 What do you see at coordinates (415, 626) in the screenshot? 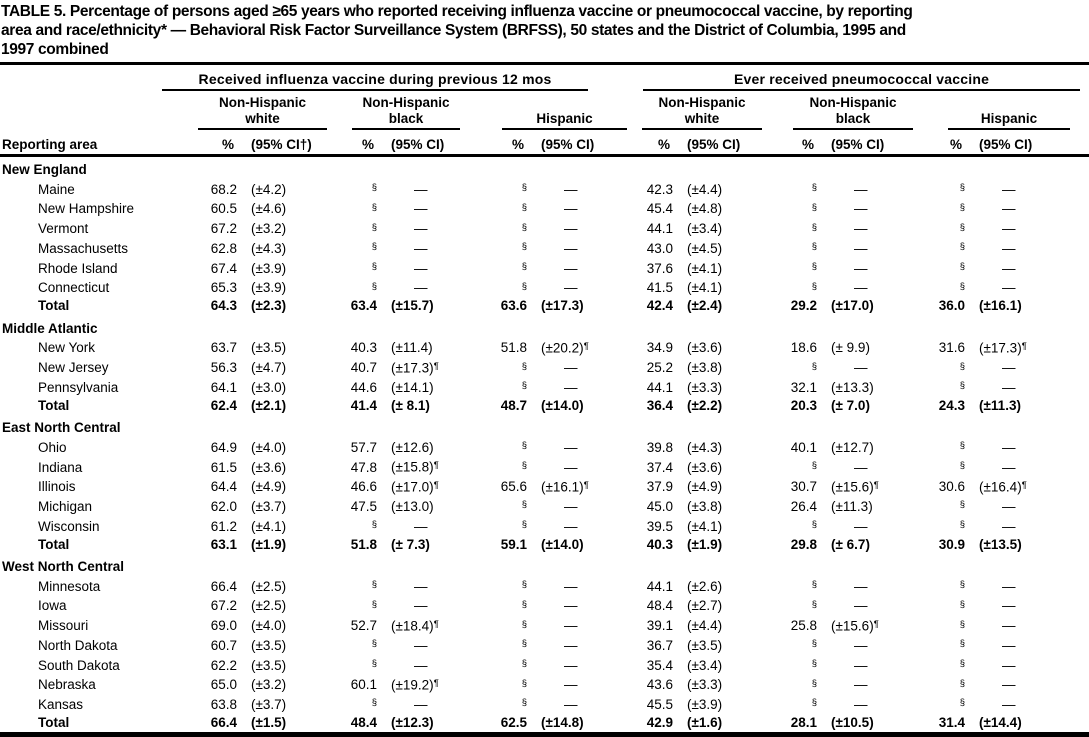
I see `value-ci: (±18.4)¶` at bounding box center [415, 626].